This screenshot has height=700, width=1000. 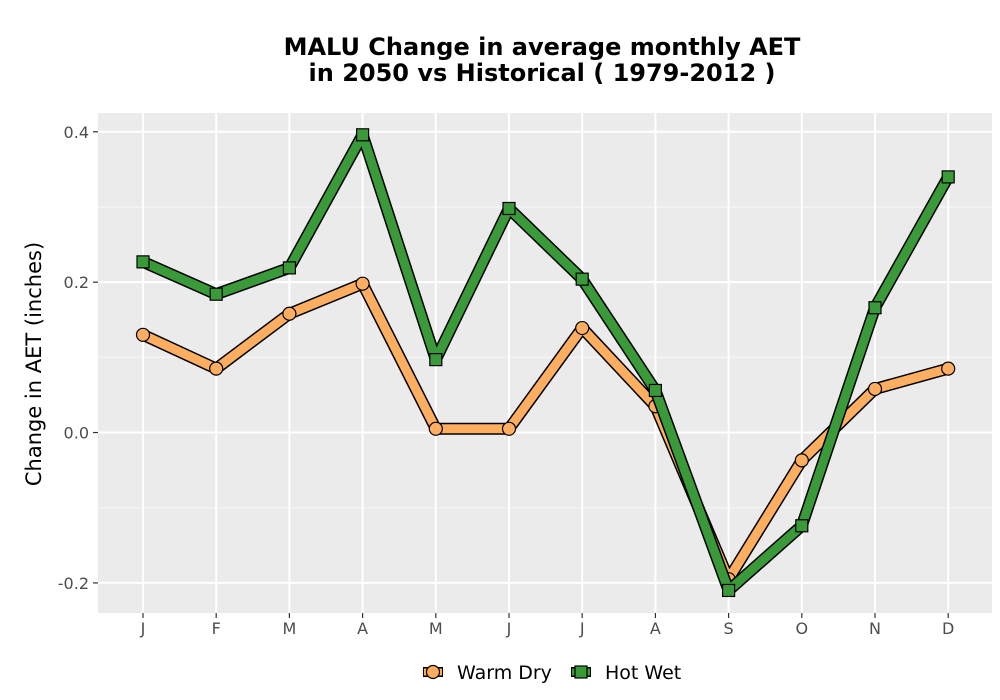 What do you see at coordinates (216, 628) in the screenshot?
I see `x-tick-label: F` at bounding box center [216, 628].